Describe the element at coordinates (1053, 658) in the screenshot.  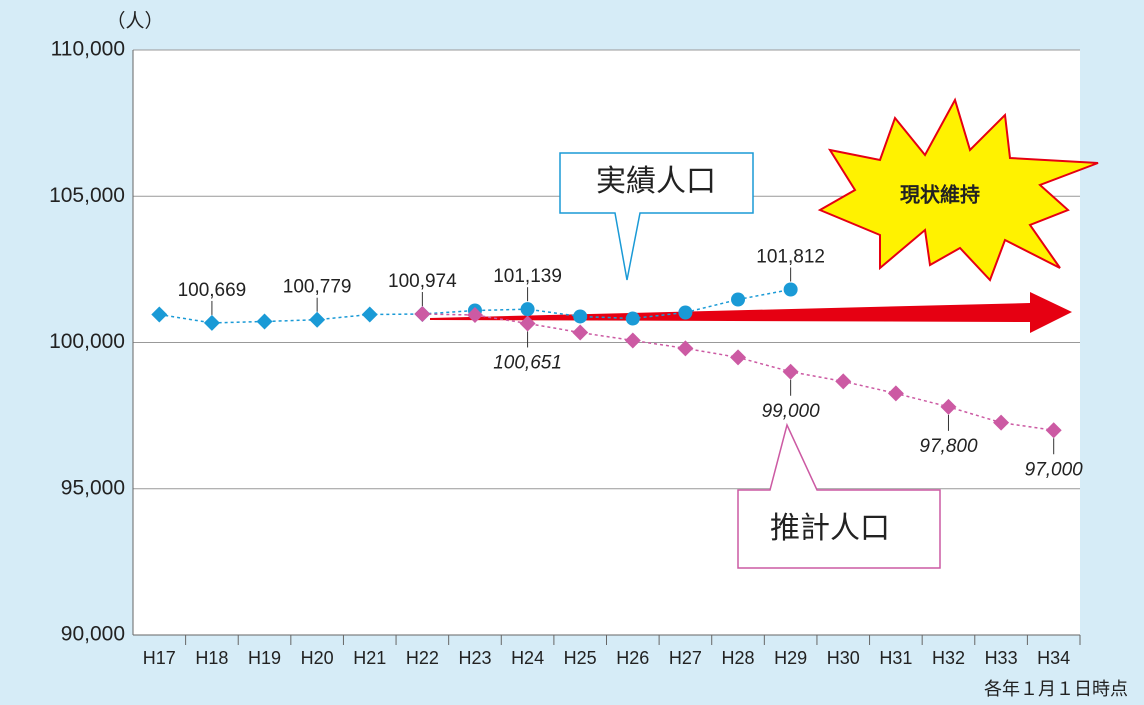
I see `x-tick-label: H34` at that location.